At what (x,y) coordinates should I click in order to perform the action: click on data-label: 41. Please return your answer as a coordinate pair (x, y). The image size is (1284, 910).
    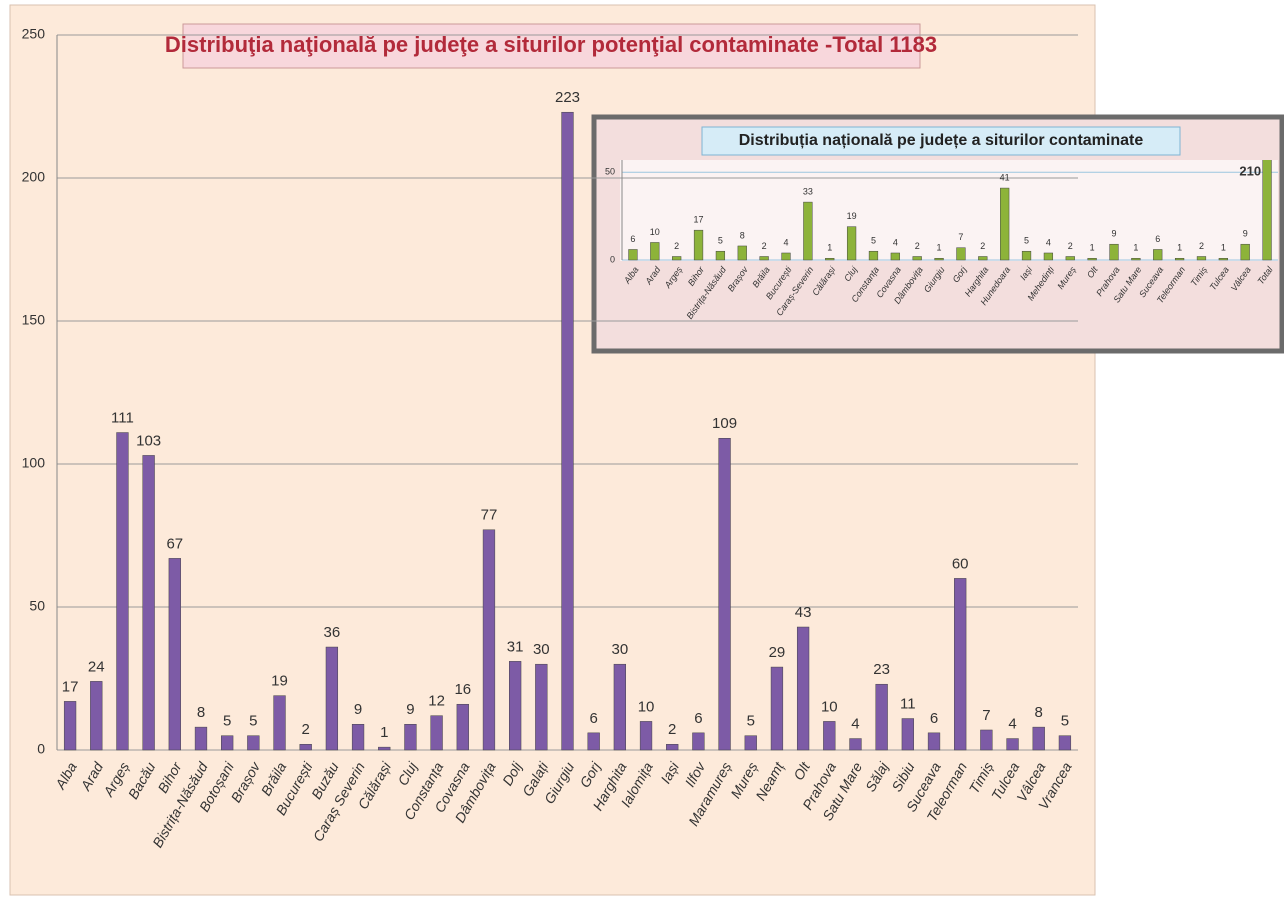
    Looking at the image, I should click on (1005, 177).